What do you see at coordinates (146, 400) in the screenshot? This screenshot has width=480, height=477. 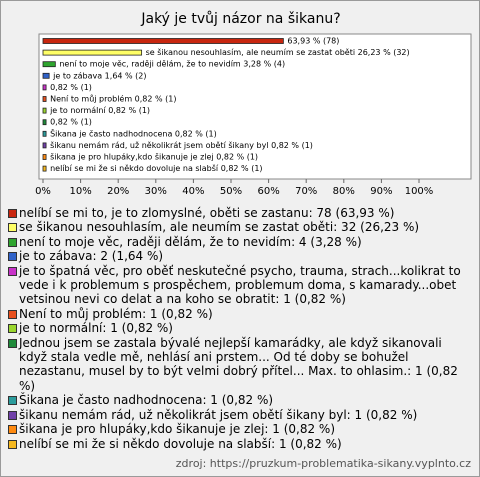 I see `legend-label: Šikana je často nadhodnocena: 1 (0,82 %)` at bounding box center [146, 400].